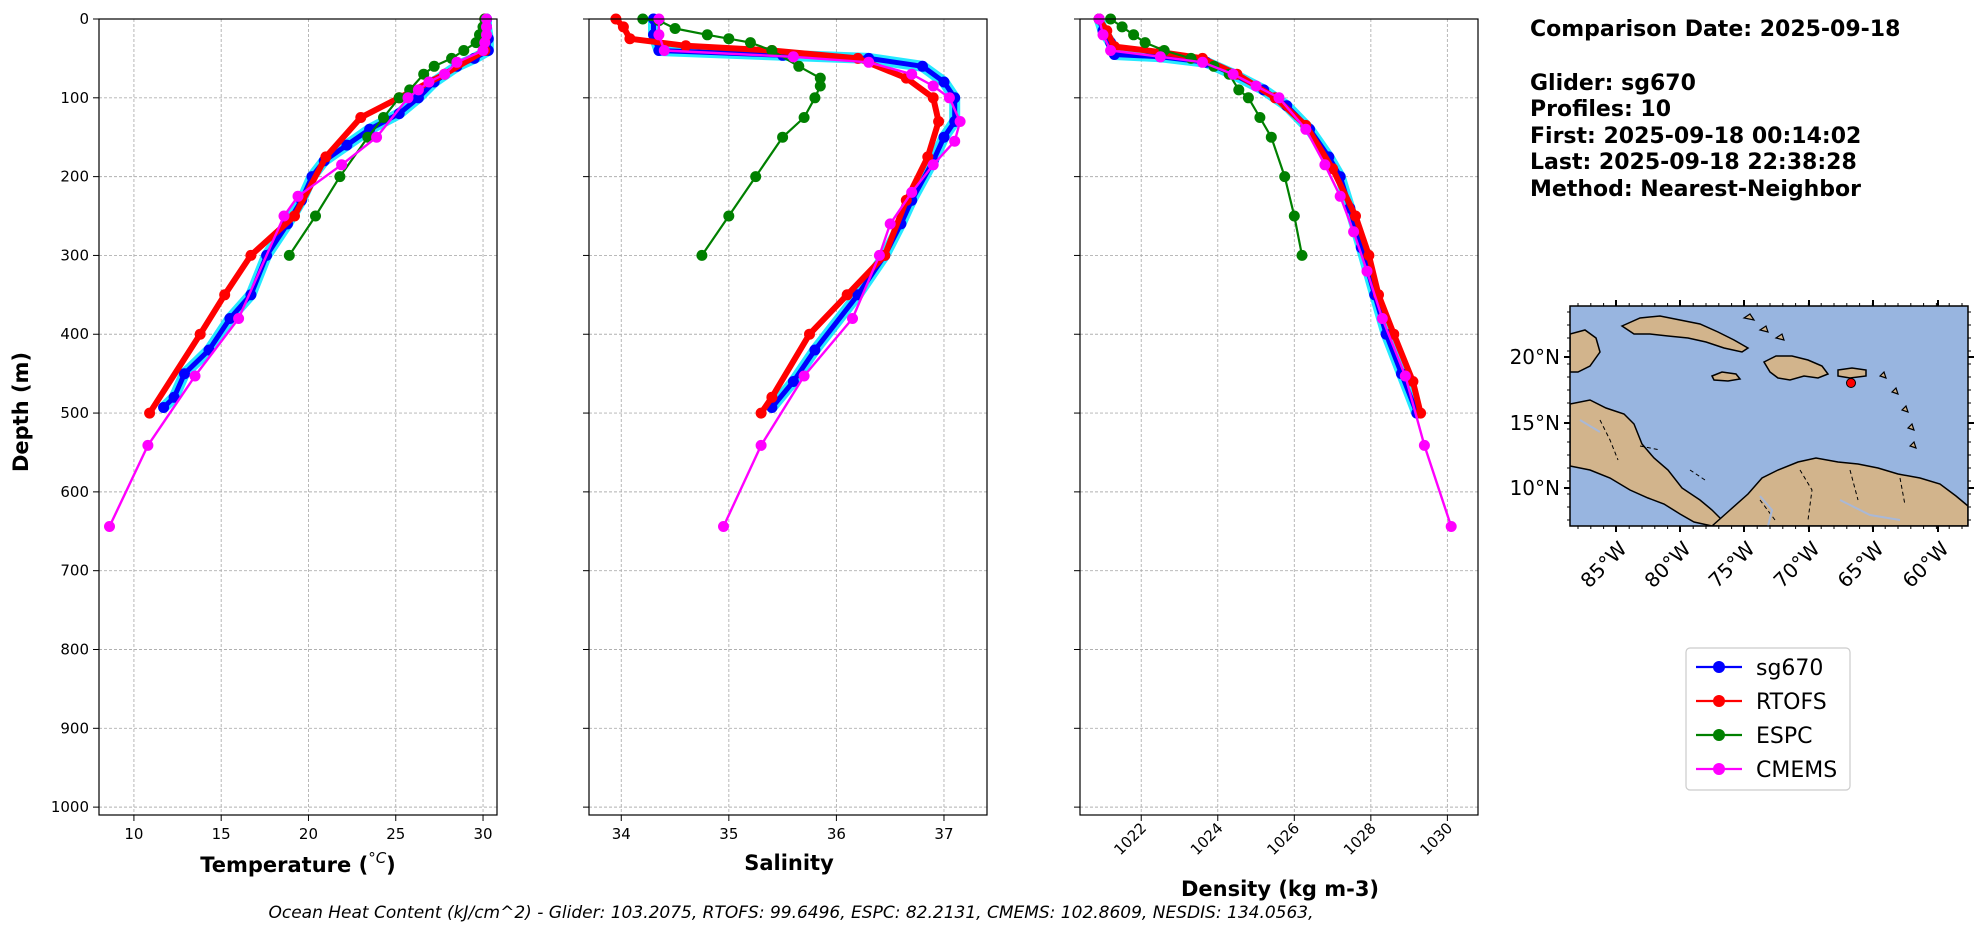 This screenshot has height=934, width=1982. What do you see at coordinates (1648, 462) in the screenshot?
I see `land-central-america` at bounding box center [1648, 462].